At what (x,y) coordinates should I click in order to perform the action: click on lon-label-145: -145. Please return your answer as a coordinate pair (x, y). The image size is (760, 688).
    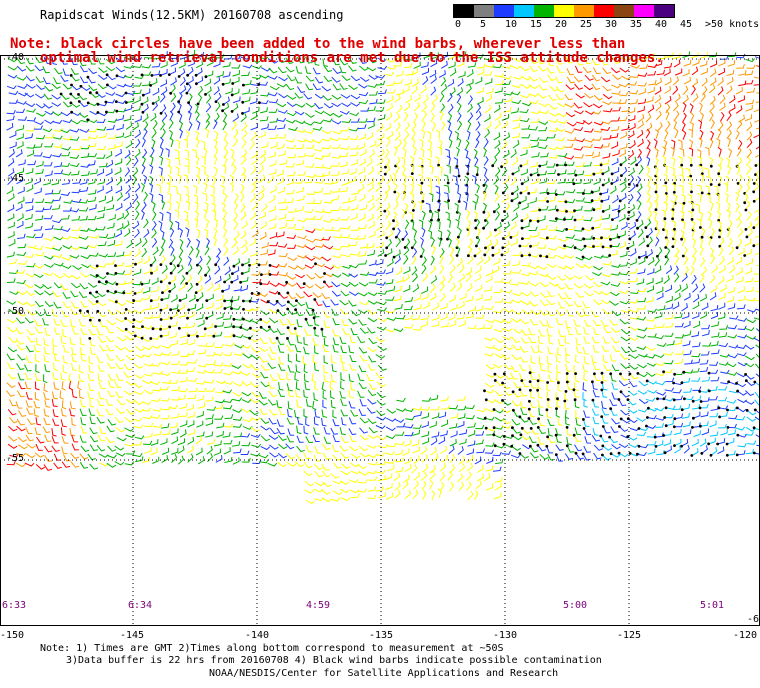
    Looking at the image, I should click on (132, 635).